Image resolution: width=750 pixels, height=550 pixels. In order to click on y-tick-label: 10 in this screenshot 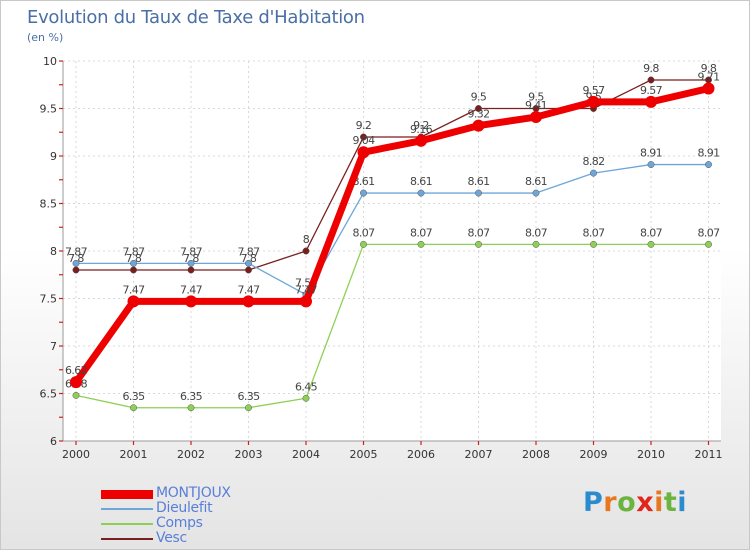, I will do `click(50, 61)`.